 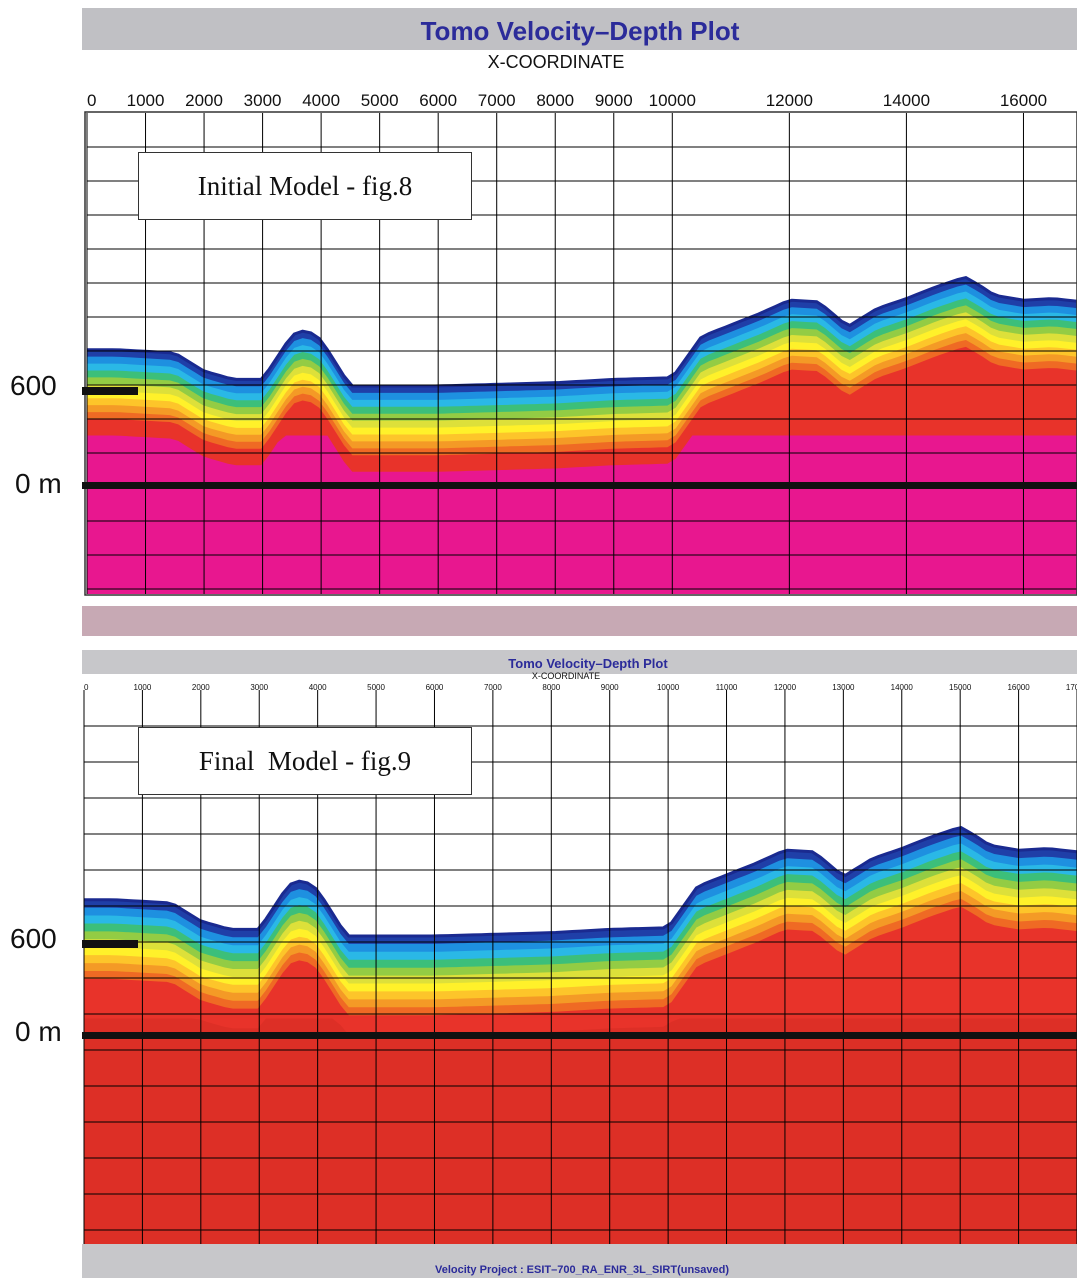 What do you see at coordinates (579, 621) in the screenshot?
I see `window-top-bar` at bounding box center [579, 621].